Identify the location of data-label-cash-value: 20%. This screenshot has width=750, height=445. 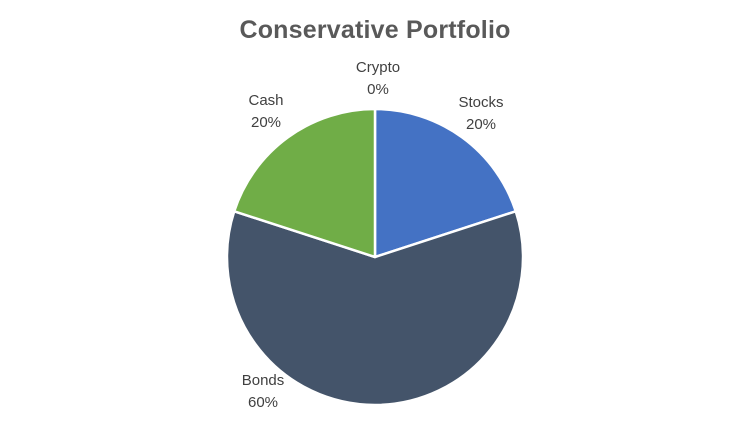
(266, 122).